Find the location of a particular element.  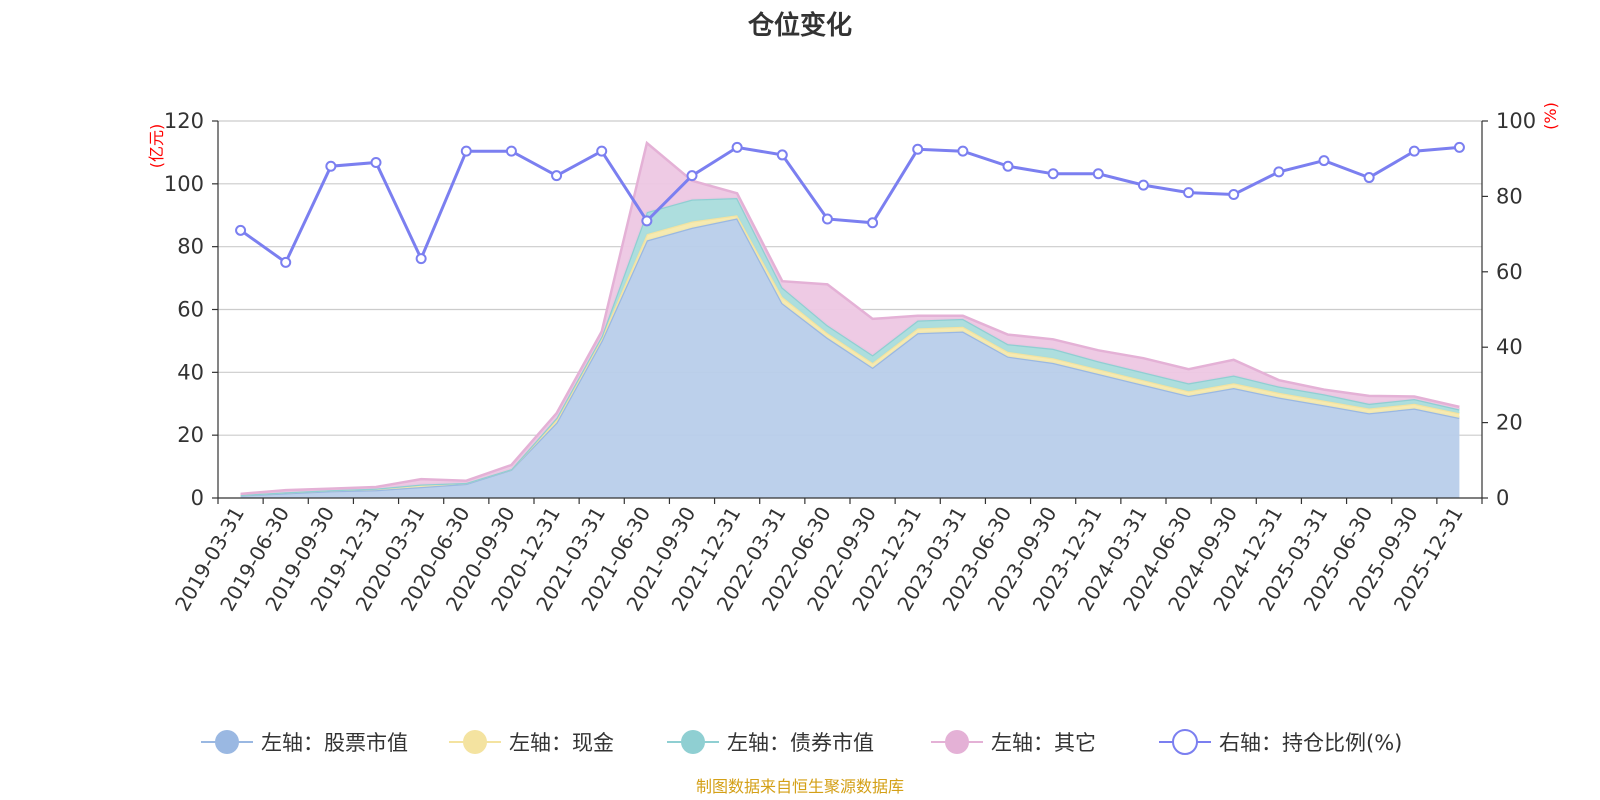

right-axis-tick-label: 100 is located at coordinates (1516, 121).